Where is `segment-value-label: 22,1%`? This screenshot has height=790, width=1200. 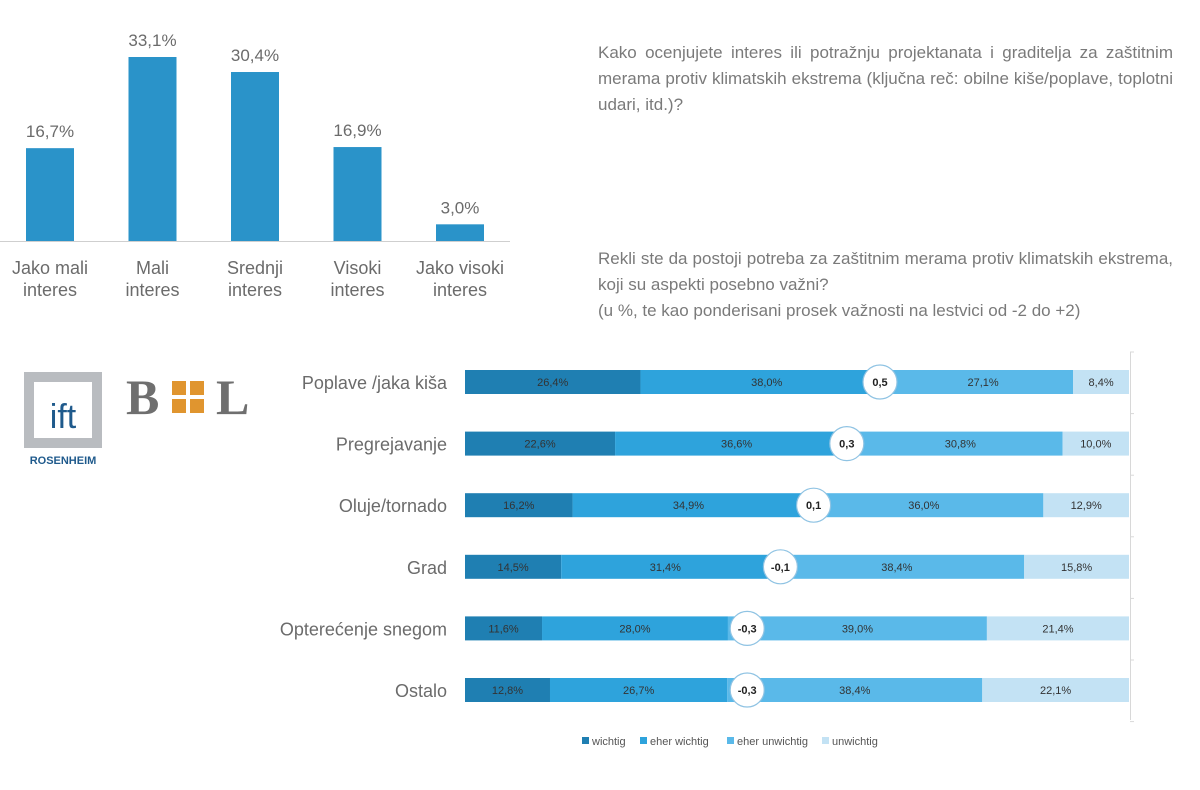
segment-value-label: 22,1% is located at coordinates (1055, 691).